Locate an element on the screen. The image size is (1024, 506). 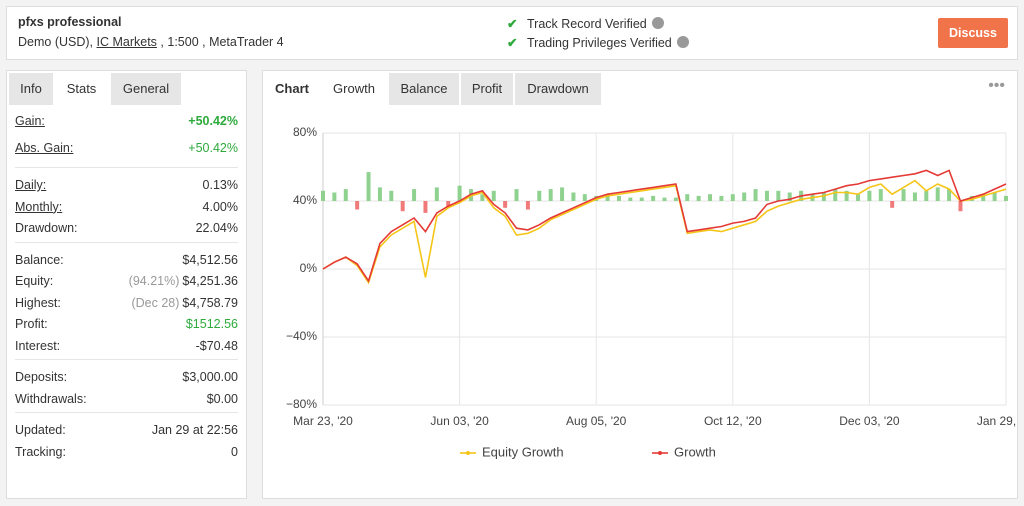
stat-row: Interest: -$70.48 is located at coordinates (126, 346).